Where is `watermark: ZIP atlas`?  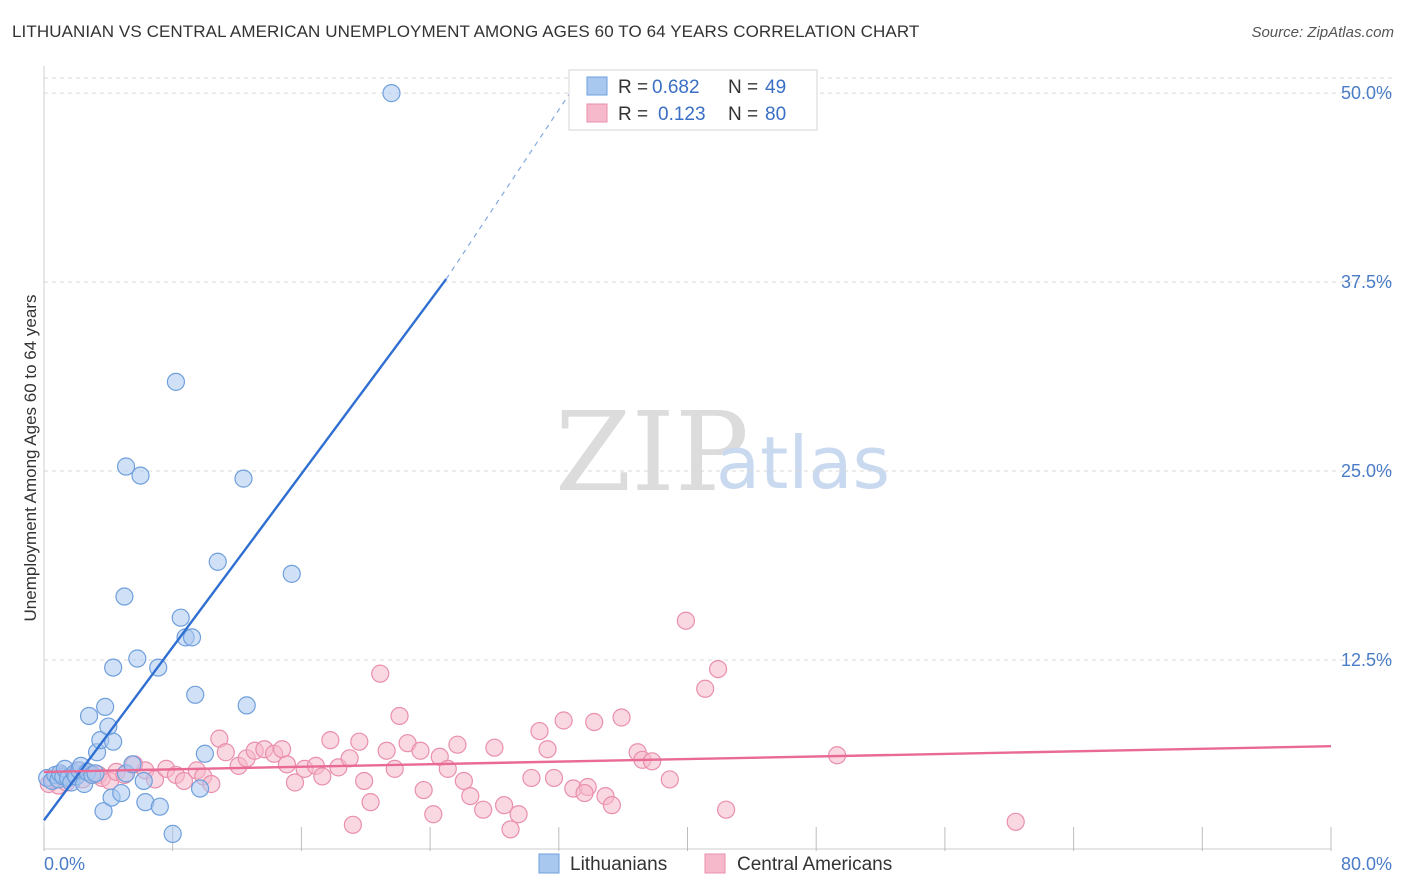 watermark: ZIP atlas is located at coordinates (722, 452).